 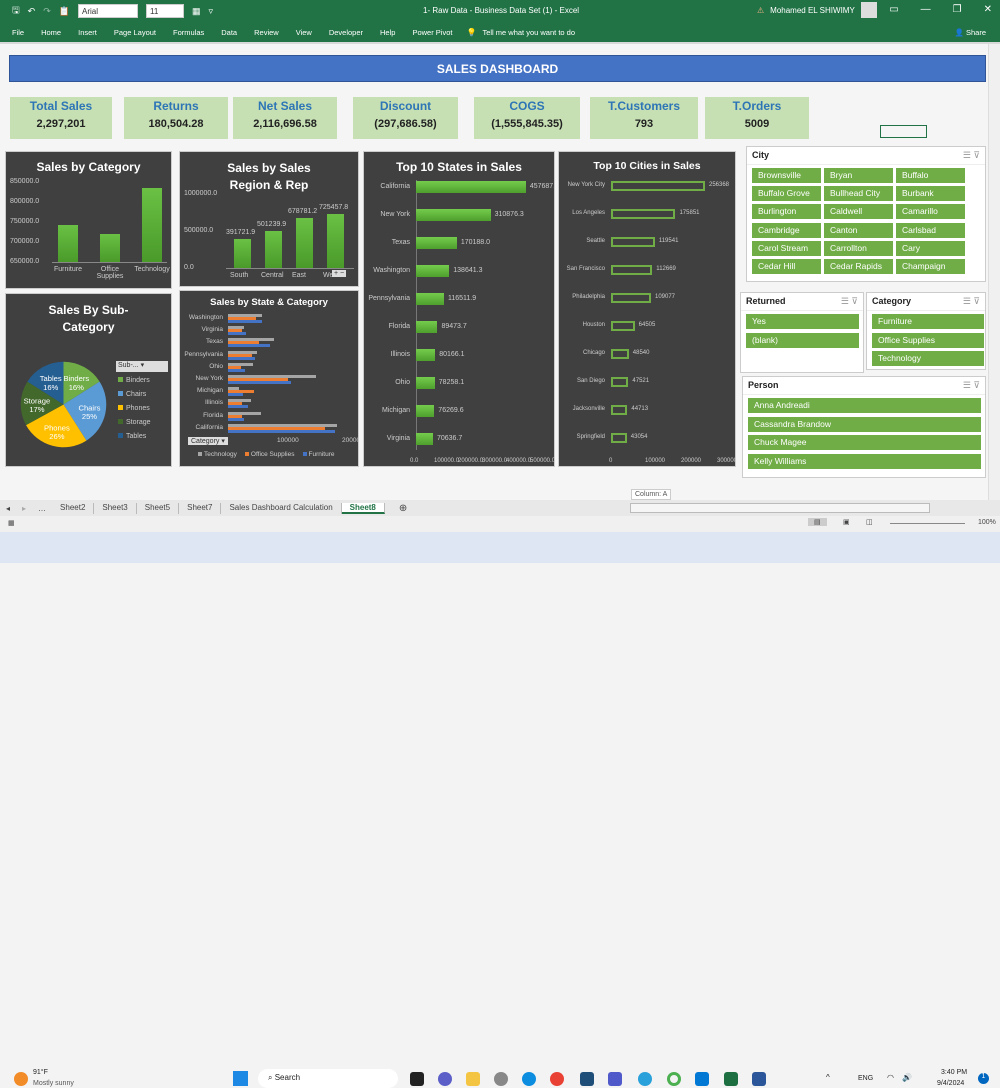 I want to click on legend-item: Furniture, so click(x=318, y=454).